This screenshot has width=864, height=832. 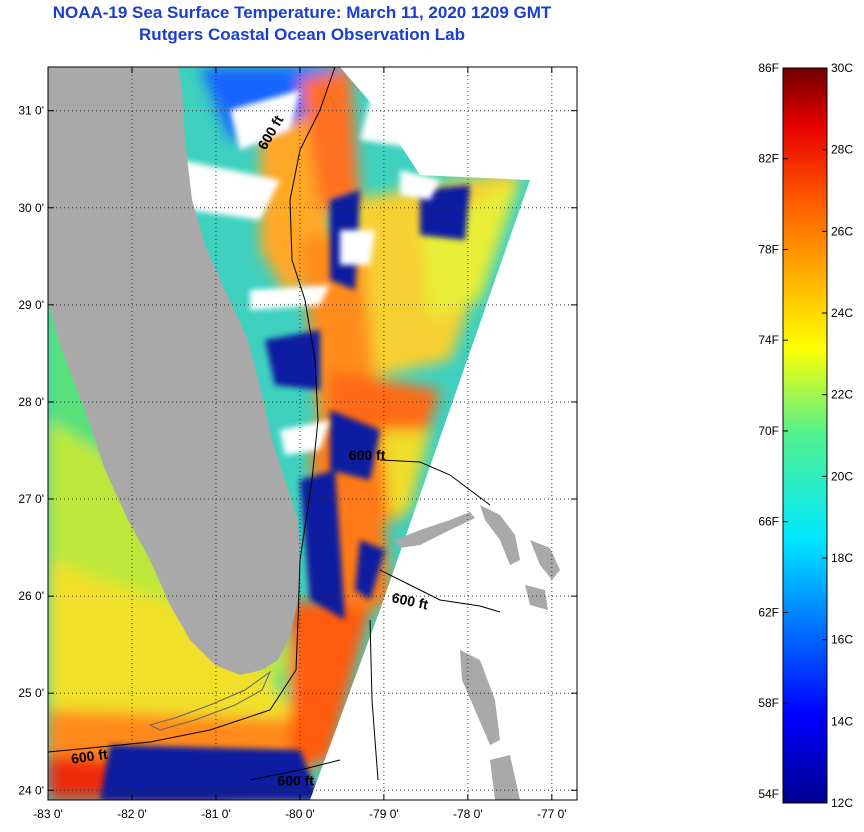 I want to click on lat-tick-label: 25 0', so click(x=31, y=693).